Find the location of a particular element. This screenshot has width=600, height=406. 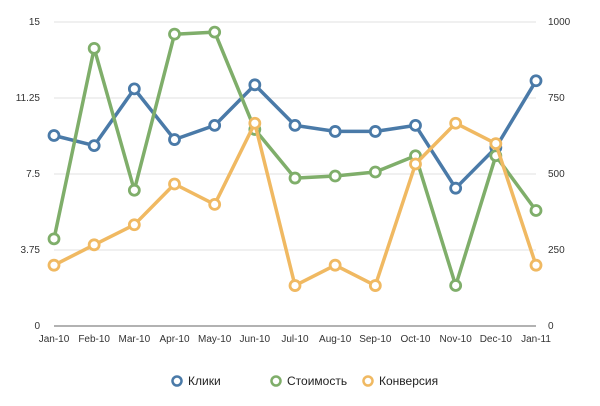

y-left-tick-label: 15 is located at coordinates (35, 22).